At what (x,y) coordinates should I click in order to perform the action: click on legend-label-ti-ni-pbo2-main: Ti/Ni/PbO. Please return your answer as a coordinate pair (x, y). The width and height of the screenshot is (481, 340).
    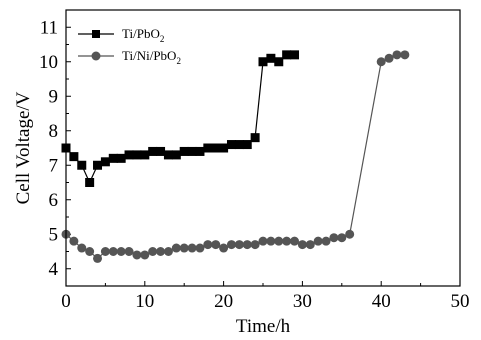
    Looking at the image, I should click on (149, 55).